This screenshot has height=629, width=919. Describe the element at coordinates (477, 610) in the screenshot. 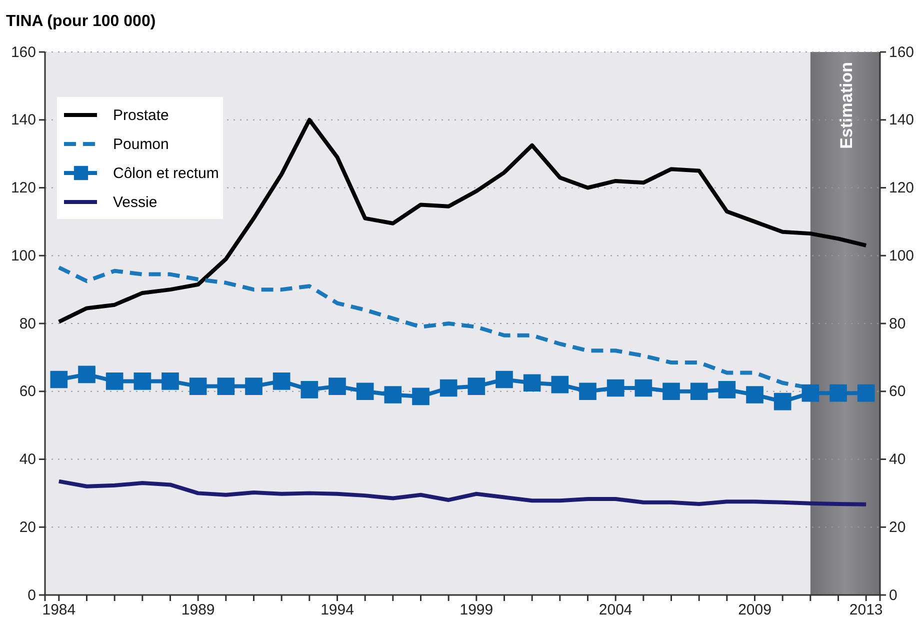

I see `x-tick-label: 1999` at that location.